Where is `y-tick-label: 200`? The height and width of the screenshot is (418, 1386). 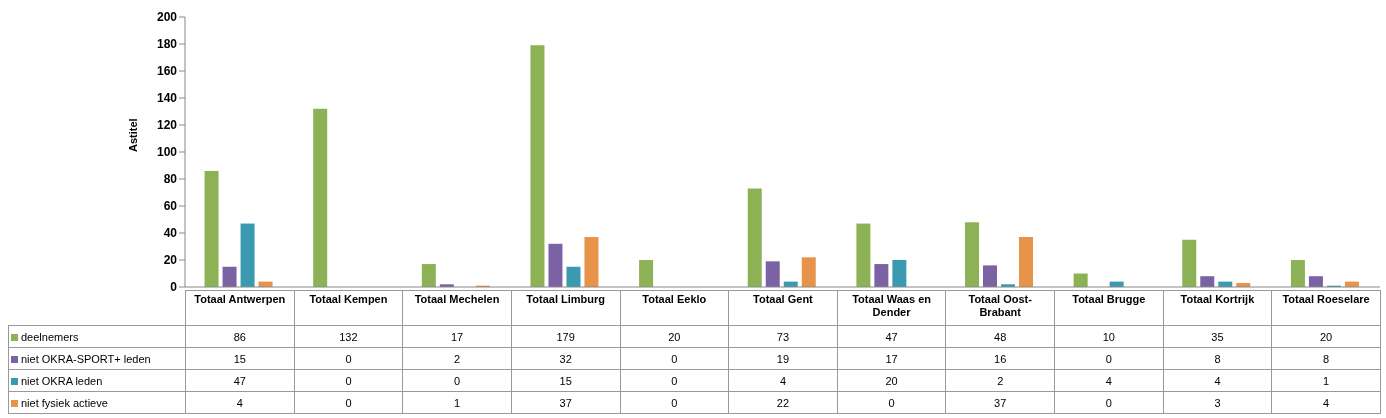
y-tick-label: 200 is located at coordinates (167, 17).